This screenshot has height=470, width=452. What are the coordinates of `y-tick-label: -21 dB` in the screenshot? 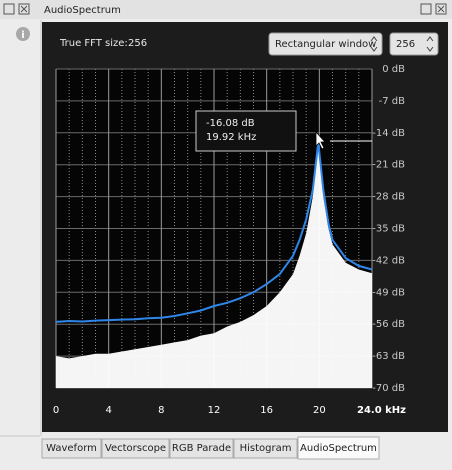 It's located at (388, 165).